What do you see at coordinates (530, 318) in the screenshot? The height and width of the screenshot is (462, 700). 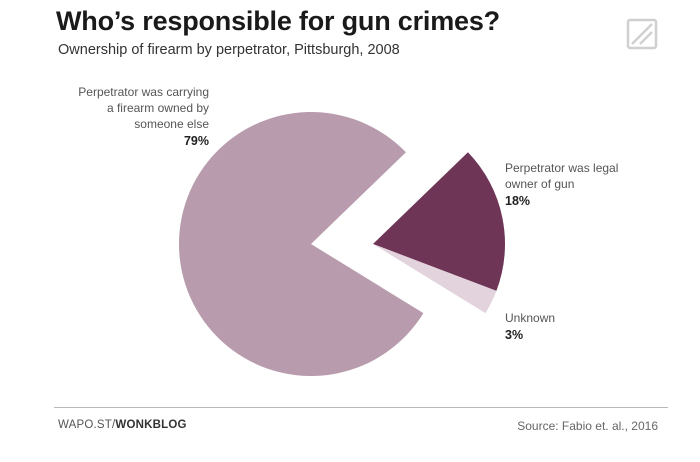 I see `label-line: Unknown` at bounding box center [530, 318].